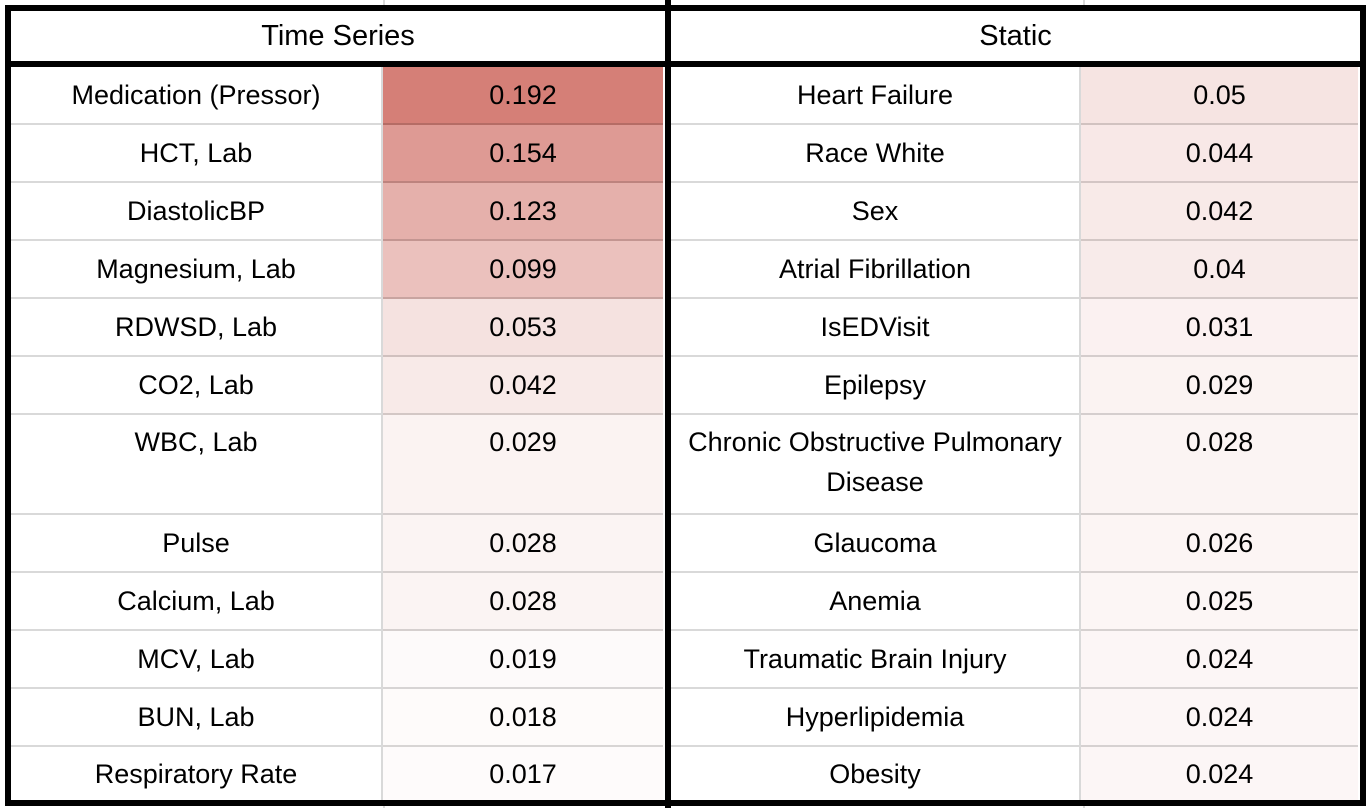 The width and height of the screenshot is (1370, 808). Describe the element at coordinates (338, 39) in the screenshot. I see `section-header-time-series: Time Series` at that location.